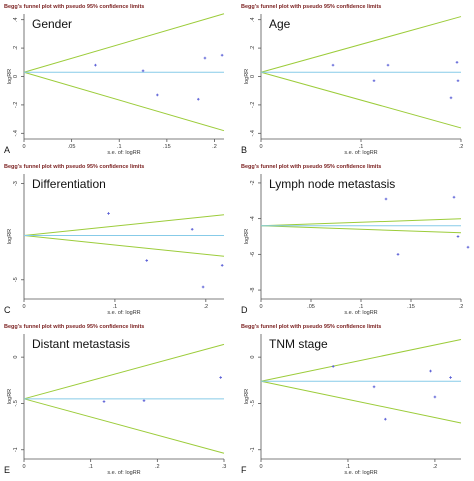  Describe the element at coordinates (69, 184) in the screenshot. I see `panel-name: Differentiation` at that location.